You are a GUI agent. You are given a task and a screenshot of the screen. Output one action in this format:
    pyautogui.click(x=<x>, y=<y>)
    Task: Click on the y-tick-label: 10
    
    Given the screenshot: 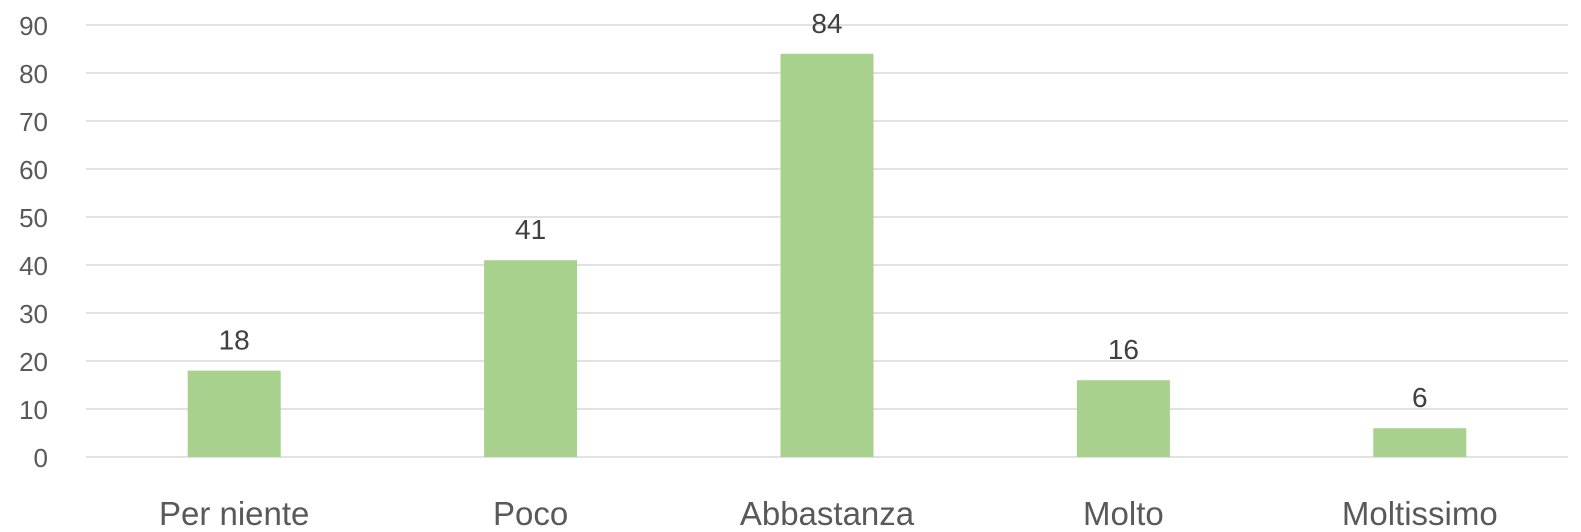 What is the action you would take?
    pyautogui.click(x=33, y=410)
    